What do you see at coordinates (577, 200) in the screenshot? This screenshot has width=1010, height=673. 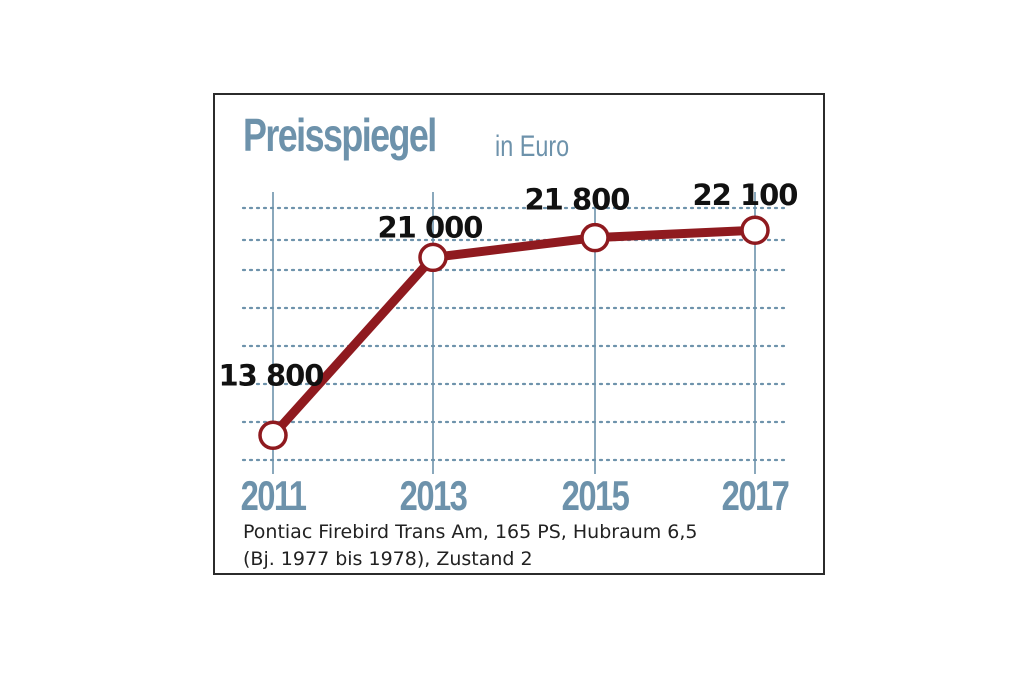 I see `data-label-2015: 21 800` at bounding box center [577, 200].